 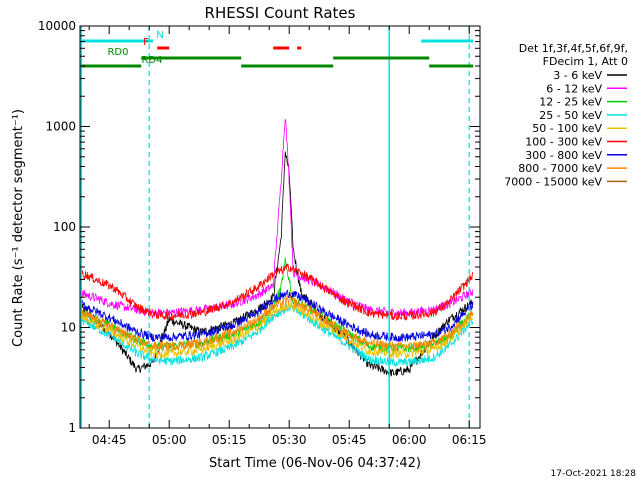 What do you see at coordinates (18, 228) in the screenshot?
I see `y-axis-label: Count Rate (s⁻¹ detector segment⁻¹)` at bounding box center [18, 228].